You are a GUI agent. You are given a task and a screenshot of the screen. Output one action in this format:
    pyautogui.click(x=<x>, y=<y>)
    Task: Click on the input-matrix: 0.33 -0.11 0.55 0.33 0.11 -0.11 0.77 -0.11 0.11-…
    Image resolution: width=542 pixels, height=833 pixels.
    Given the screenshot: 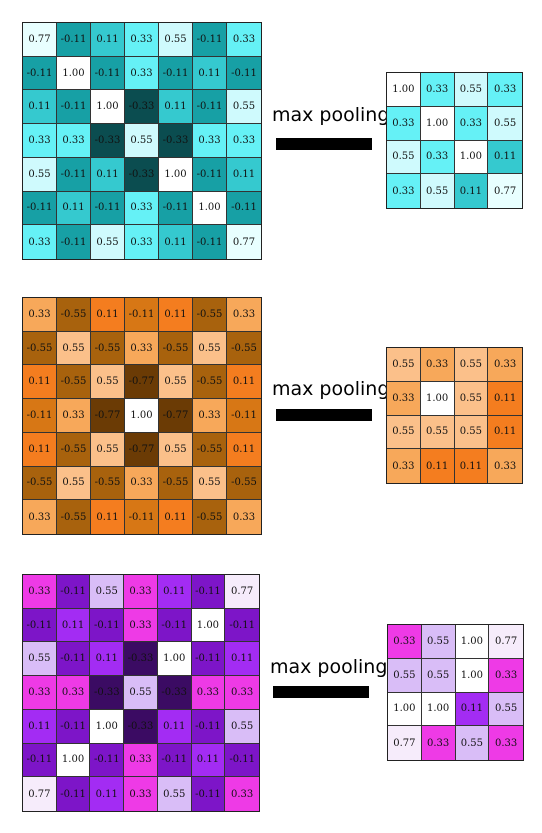 What is the action you would take?
    pyautogui.click(x=141, y=693)
    